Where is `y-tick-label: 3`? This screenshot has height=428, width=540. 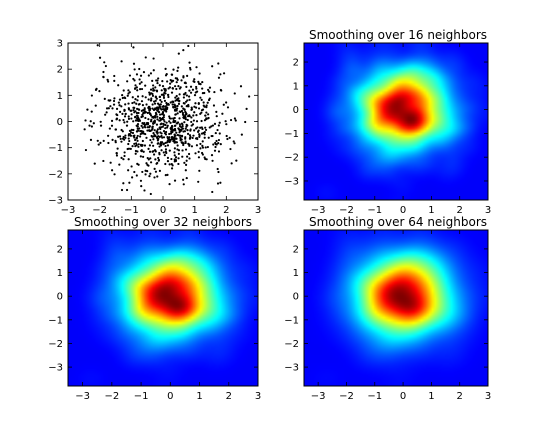
y-tick-label: 3 is located at coordinates (60, 44).